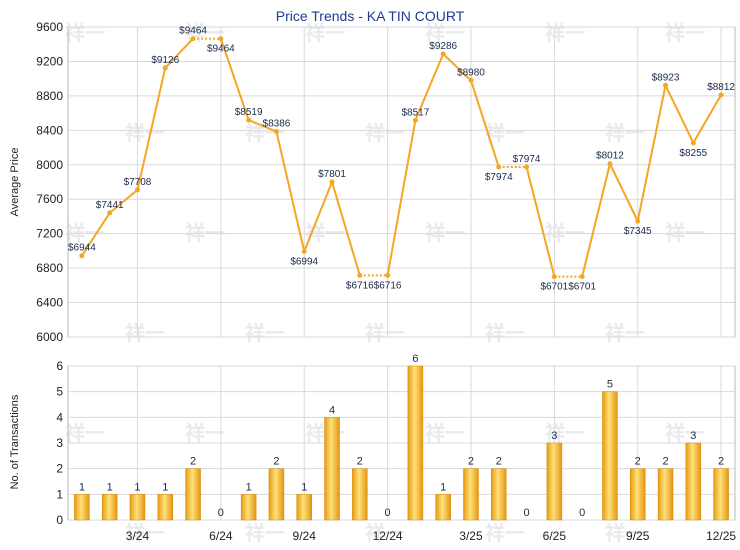  I want to click on price-data-label: $7801, so click(332, 174).